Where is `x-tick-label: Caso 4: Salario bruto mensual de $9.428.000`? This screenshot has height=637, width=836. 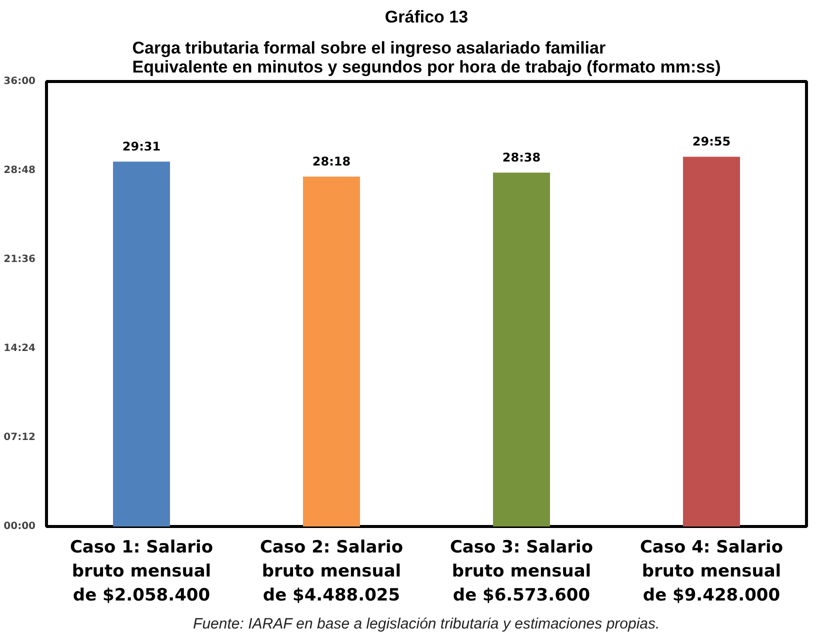 x-tick-label: Caso 4: Salario bruto mensual de $9.428.000 is located at coordinates (712, 572).